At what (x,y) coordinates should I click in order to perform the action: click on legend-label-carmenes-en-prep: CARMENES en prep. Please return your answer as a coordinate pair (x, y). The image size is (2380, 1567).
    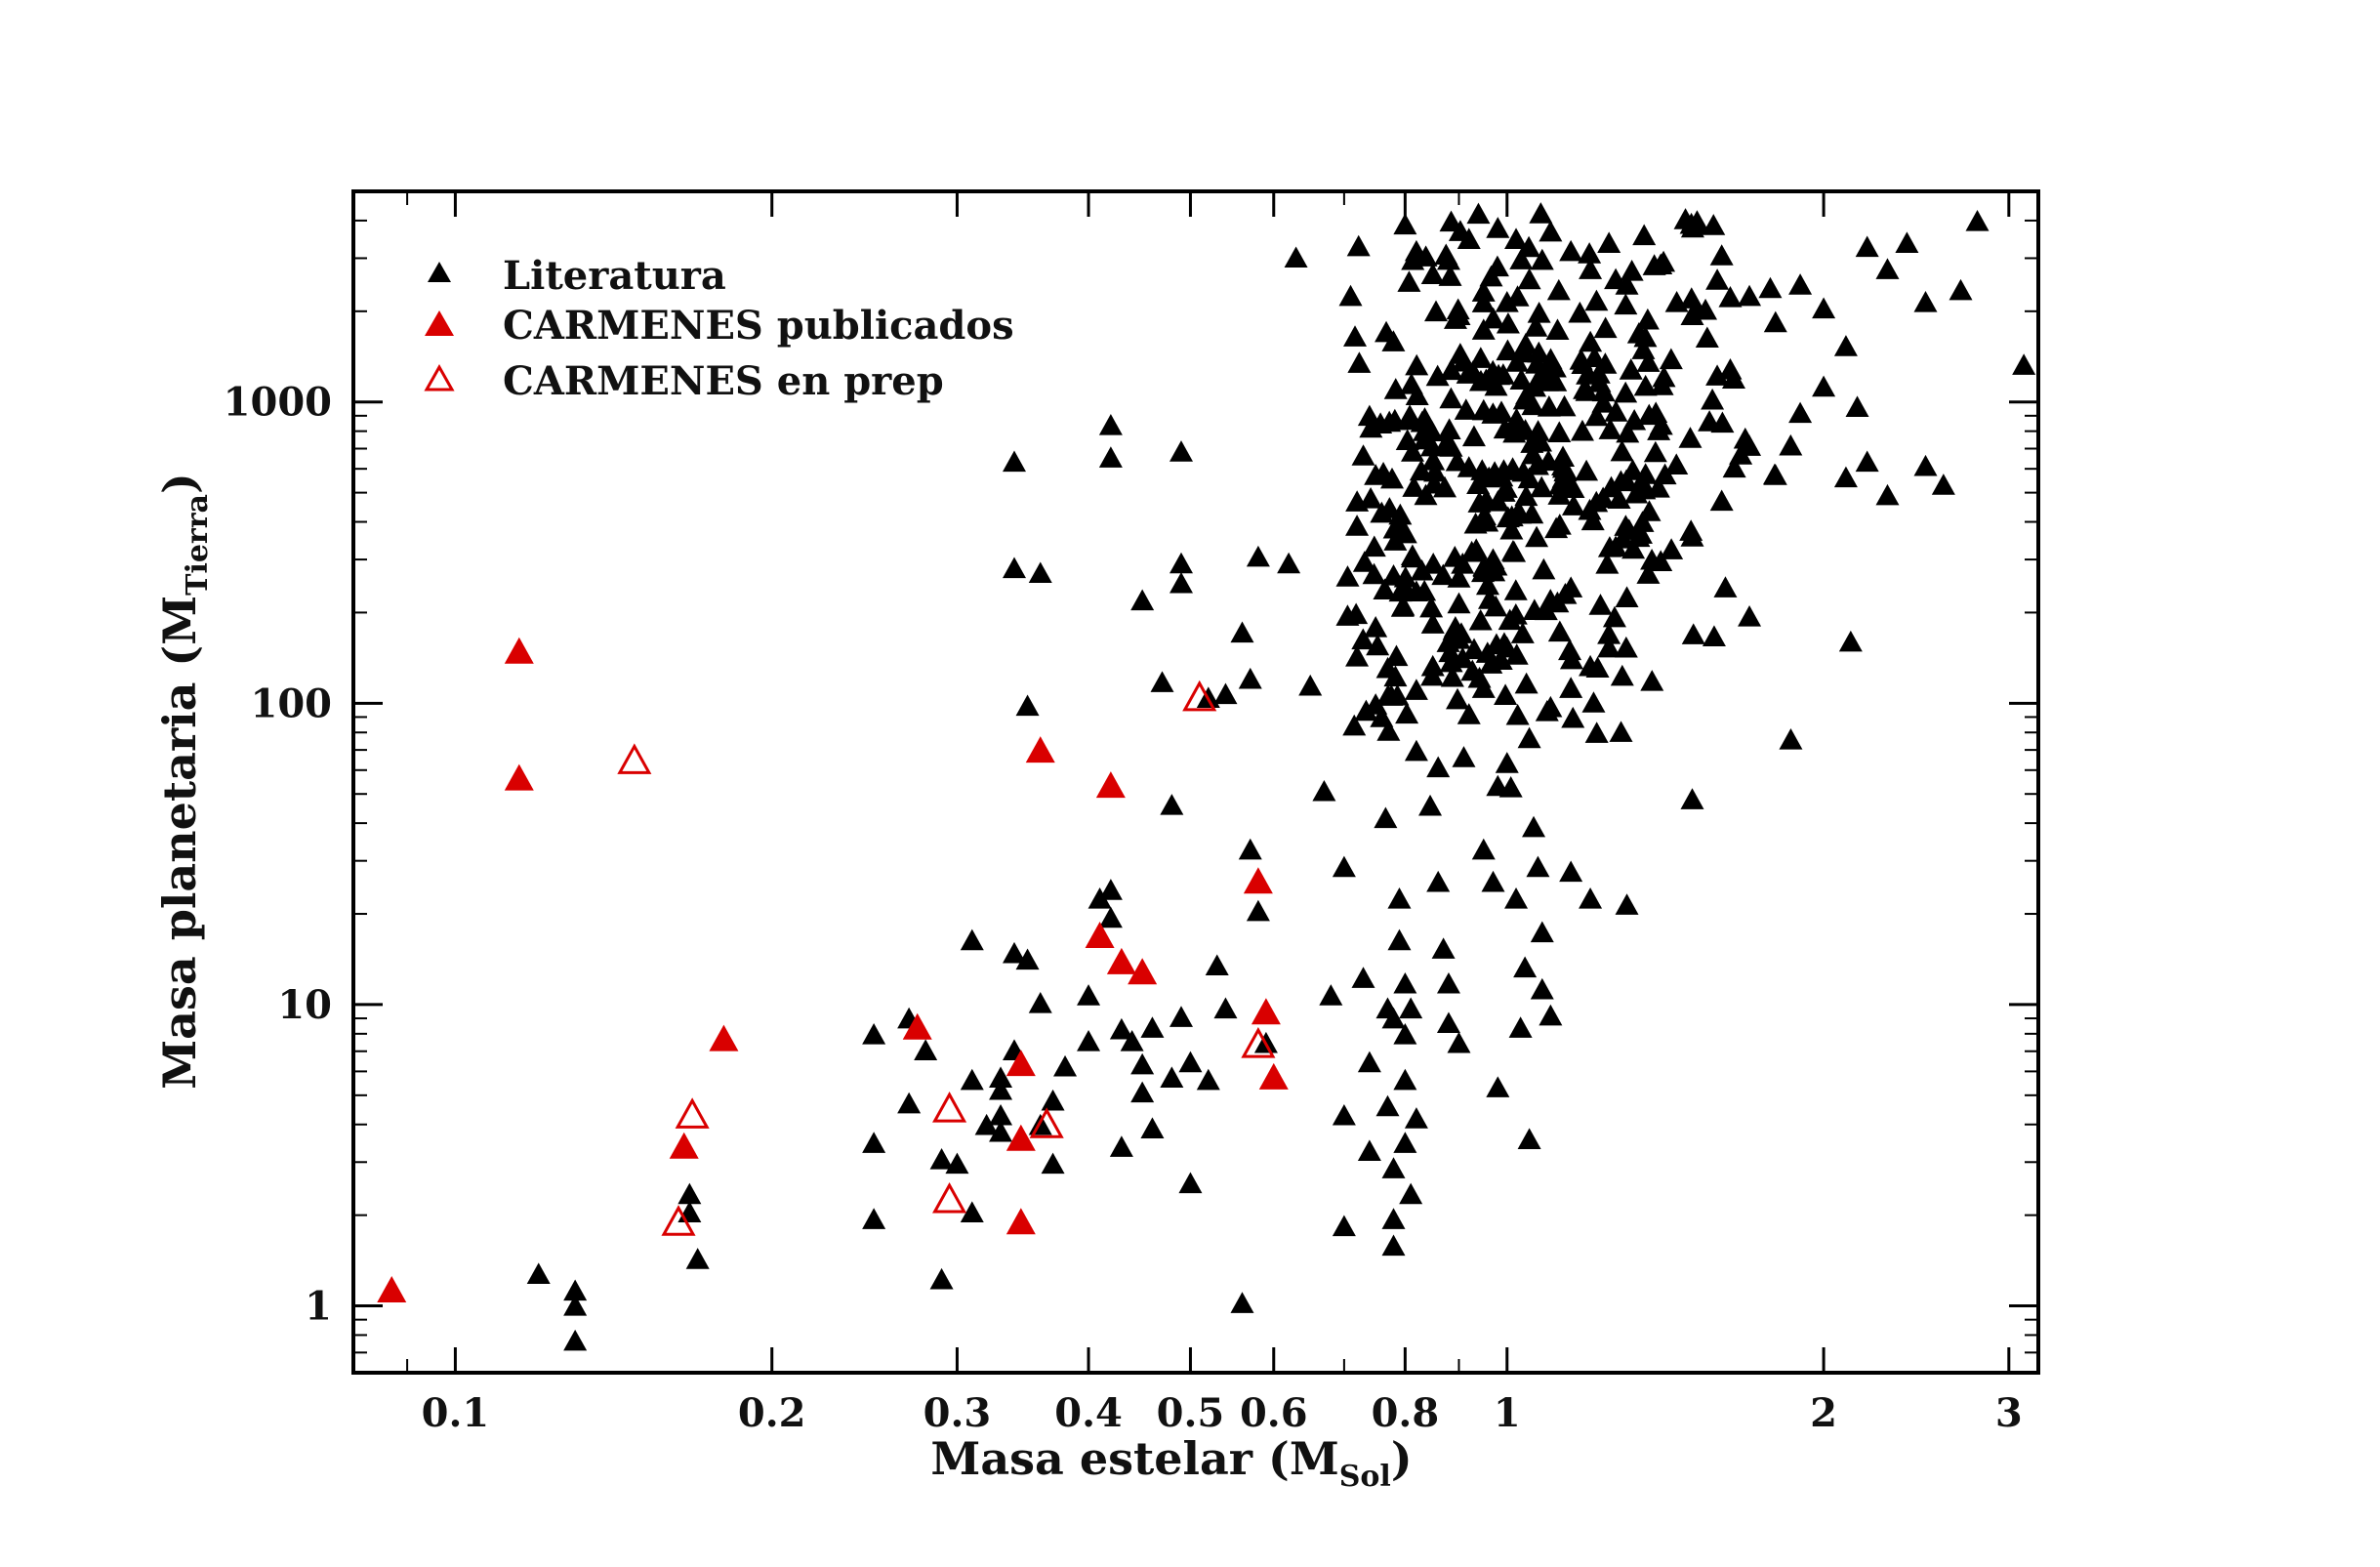
    Looking at the image, I should click on (723, 381).